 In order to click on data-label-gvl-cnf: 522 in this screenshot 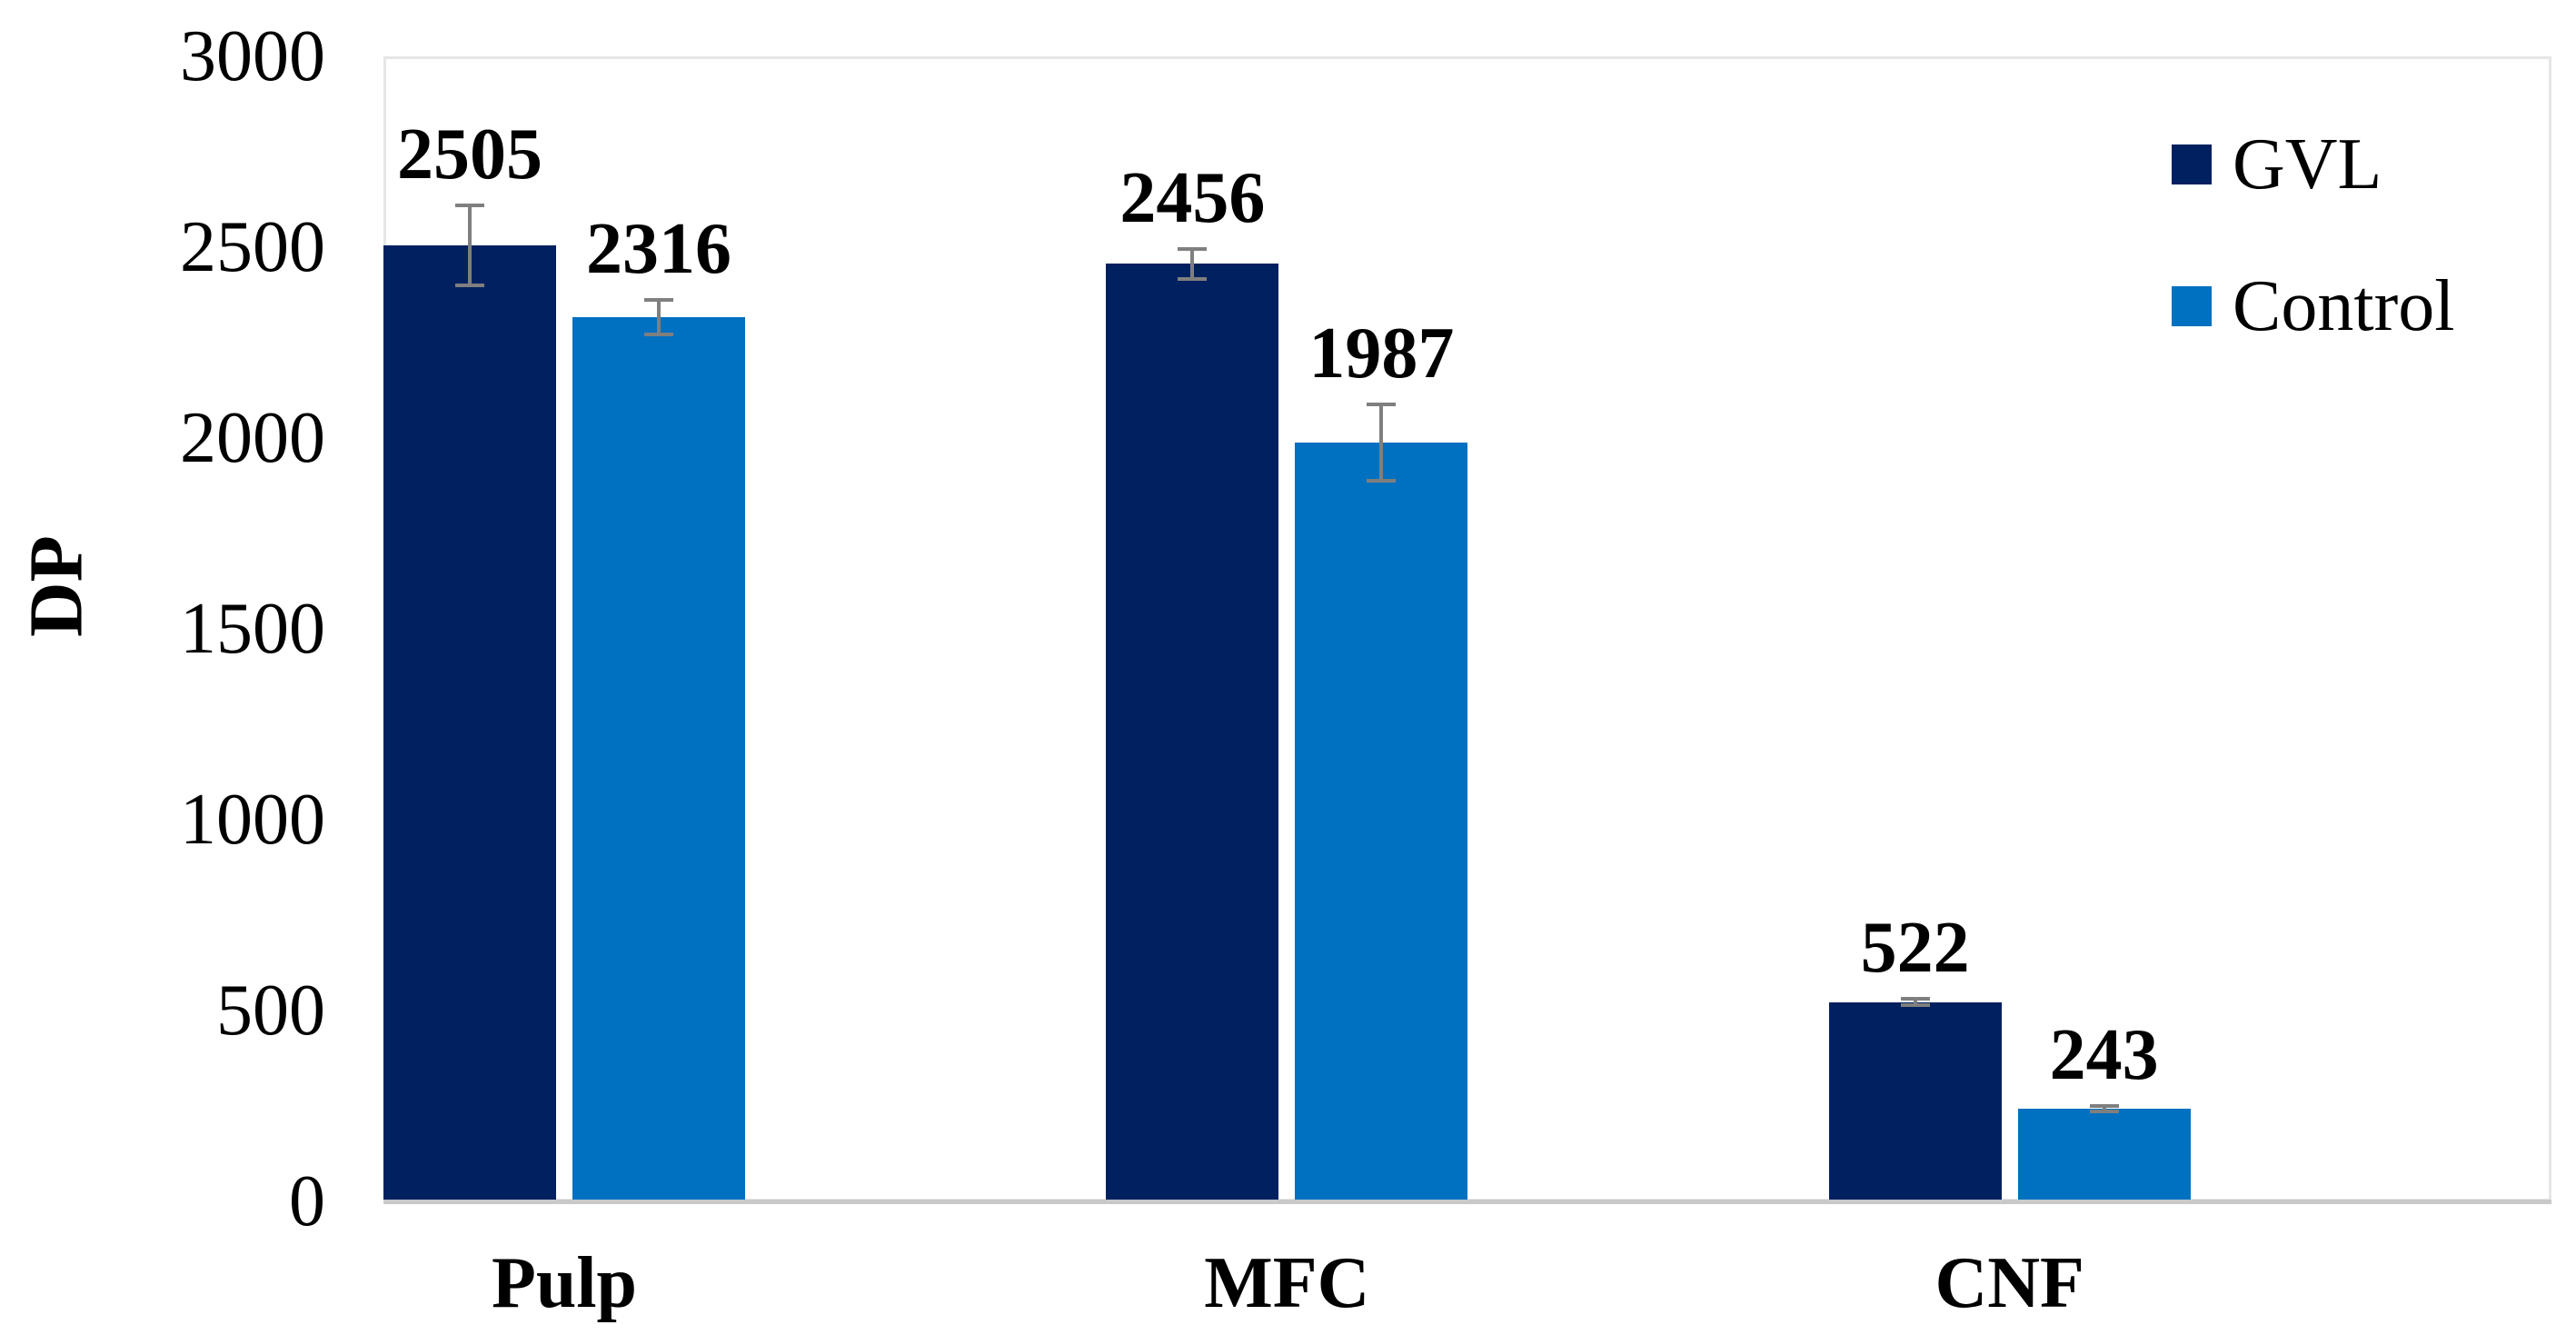, I will do `click(1915, 949)`.